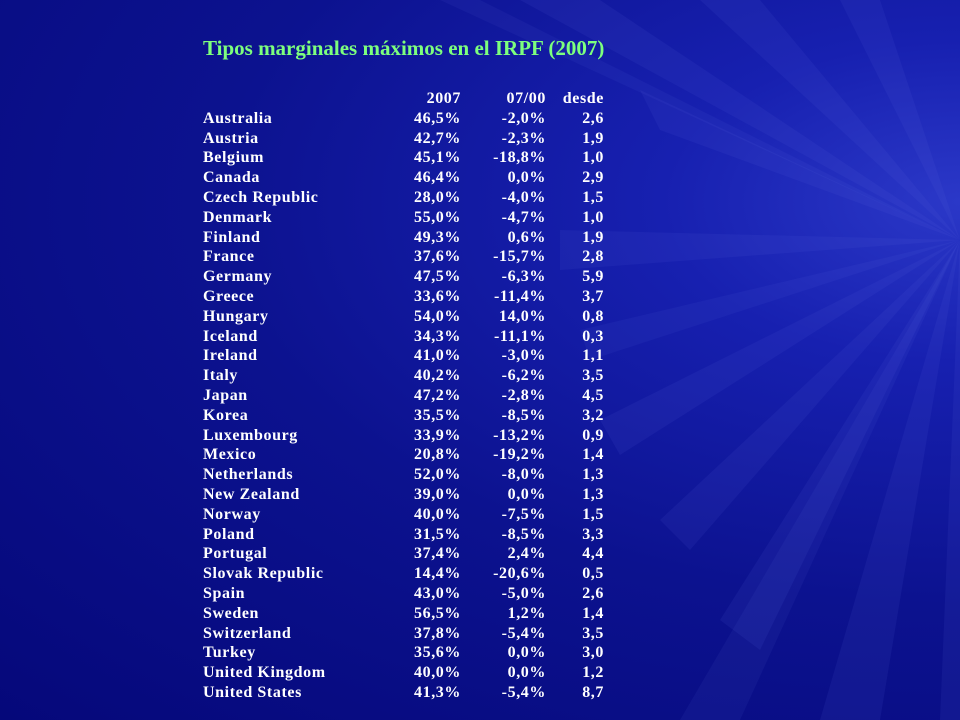 Image resolution: width=960 pixels, height=720 pixels. What do you see at coordinates (401, 356) in the screenshot?
I see `table-row: Ireland 41,0% -3,0% 1,1` at bounding box center [401, 356].